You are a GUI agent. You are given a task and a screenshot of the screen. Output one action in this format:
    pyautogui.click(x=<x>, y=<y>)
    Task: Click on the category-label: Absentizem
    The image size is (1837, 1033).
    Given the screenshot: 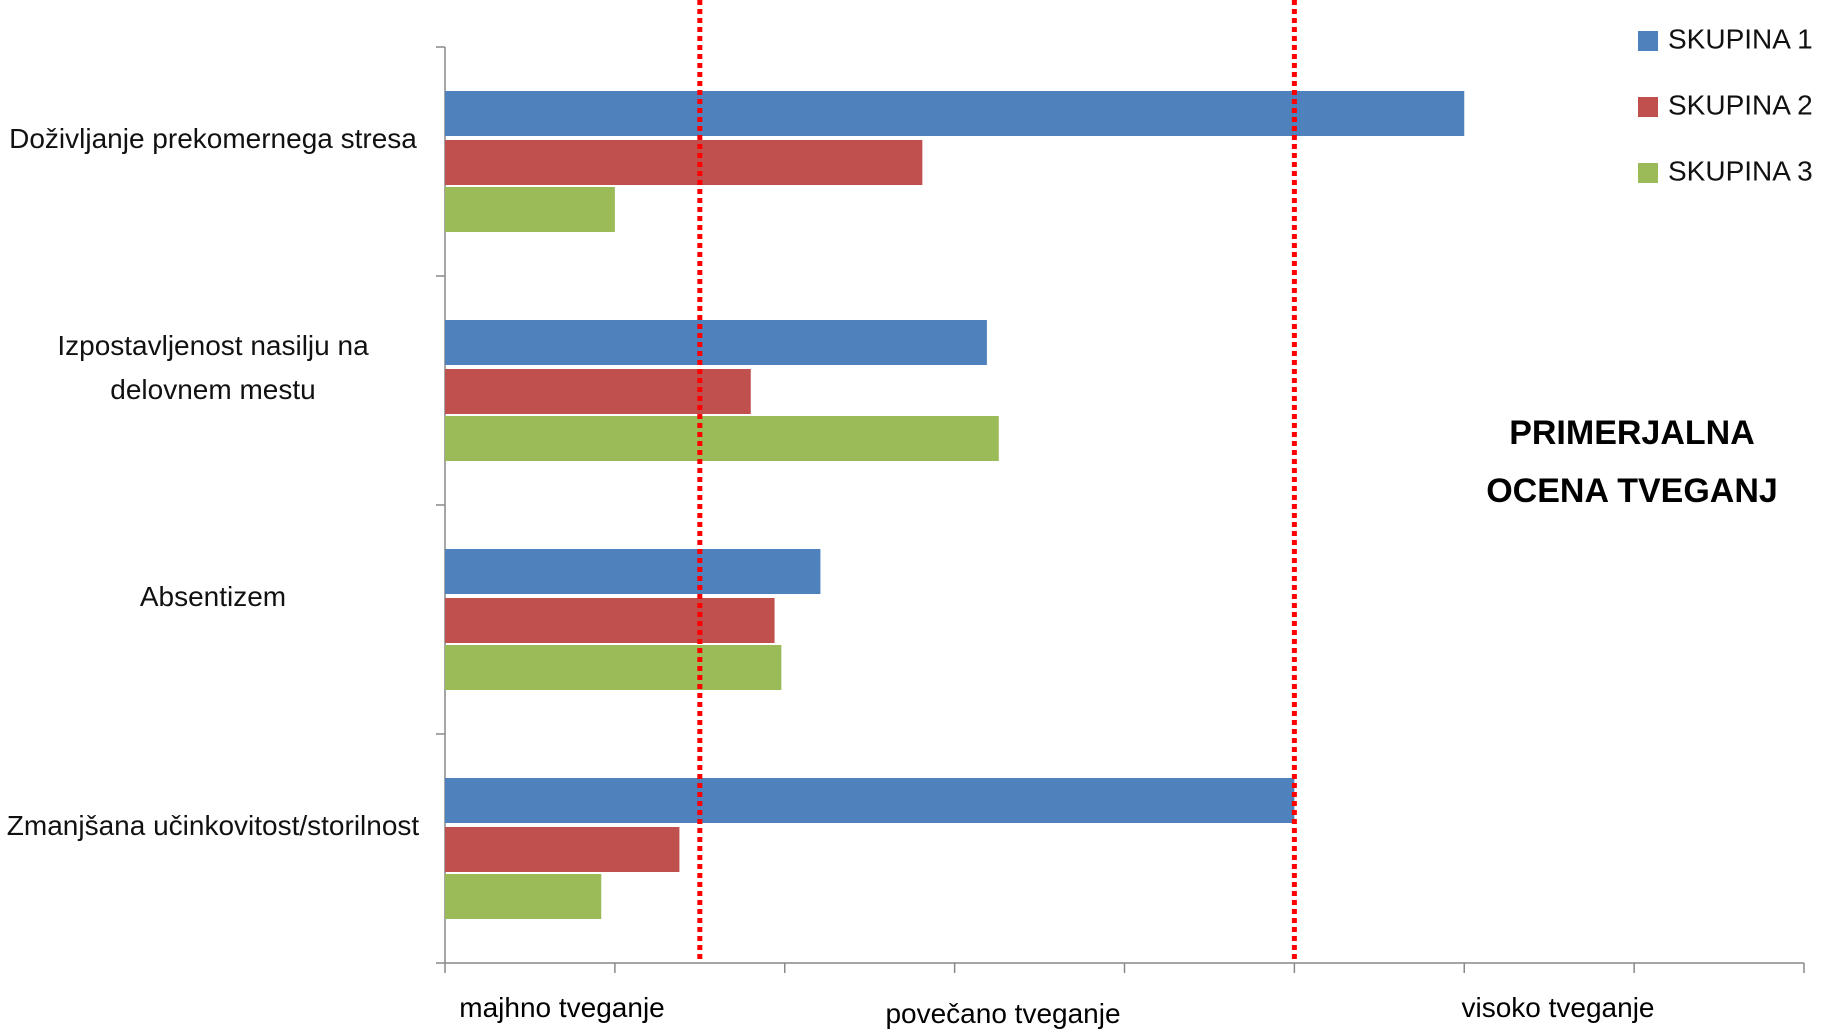 What is the action you would take?
    pyautogui.click(x=213, y=596)
    